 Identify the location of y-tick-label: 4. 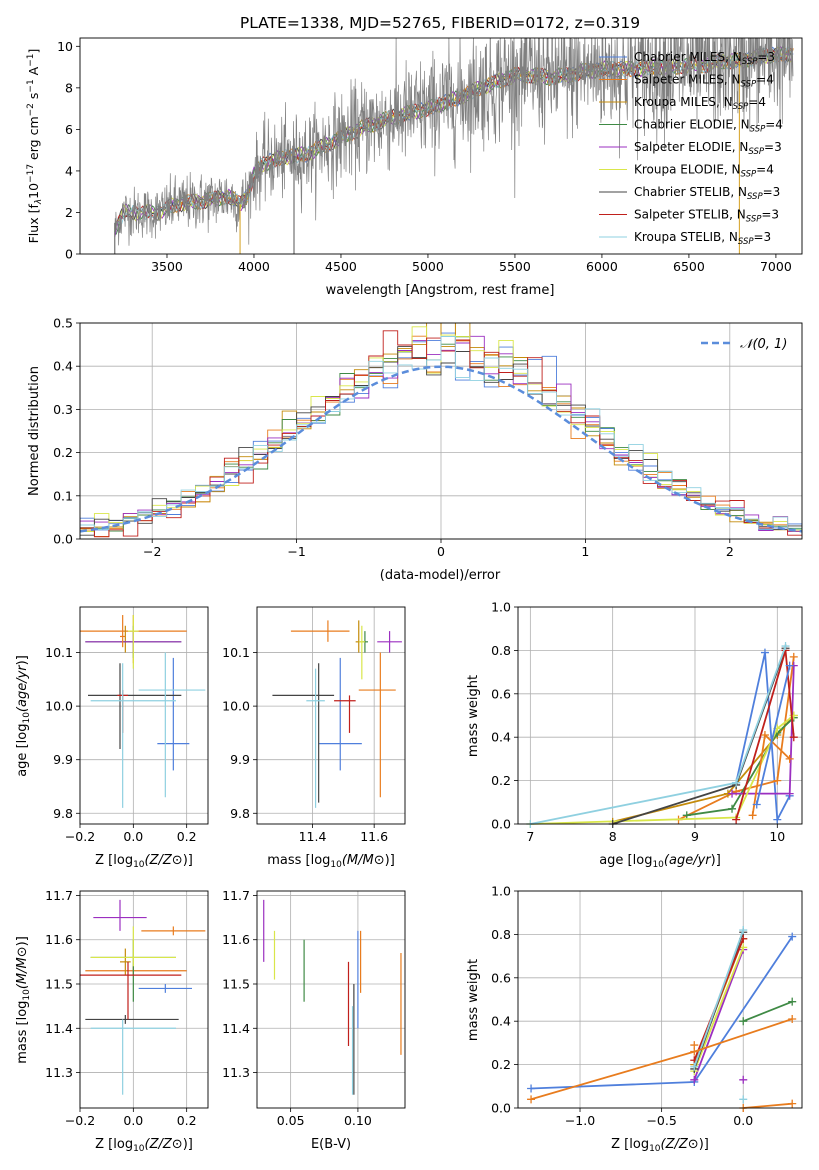
(69, 170).